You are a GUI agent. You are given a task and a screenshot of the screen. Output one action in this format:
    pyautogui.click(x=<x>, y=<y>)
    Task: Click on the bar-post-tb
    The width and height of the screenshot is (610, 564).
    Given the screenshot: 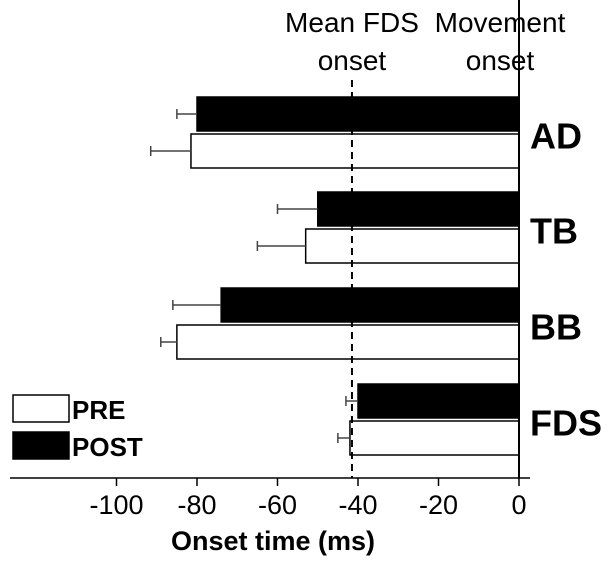 What is the action you would take?
    pyautogui.click(x=418, y=209)
    